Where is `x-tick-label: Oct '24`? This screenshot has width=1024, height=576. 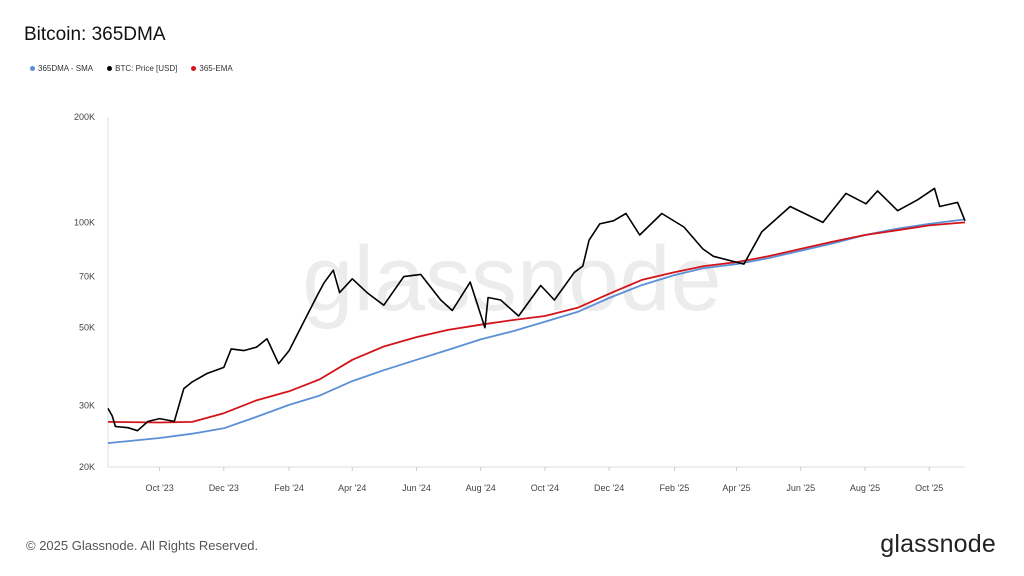
x-tick-label: Oct '24 is located at coordinates (545, 488).